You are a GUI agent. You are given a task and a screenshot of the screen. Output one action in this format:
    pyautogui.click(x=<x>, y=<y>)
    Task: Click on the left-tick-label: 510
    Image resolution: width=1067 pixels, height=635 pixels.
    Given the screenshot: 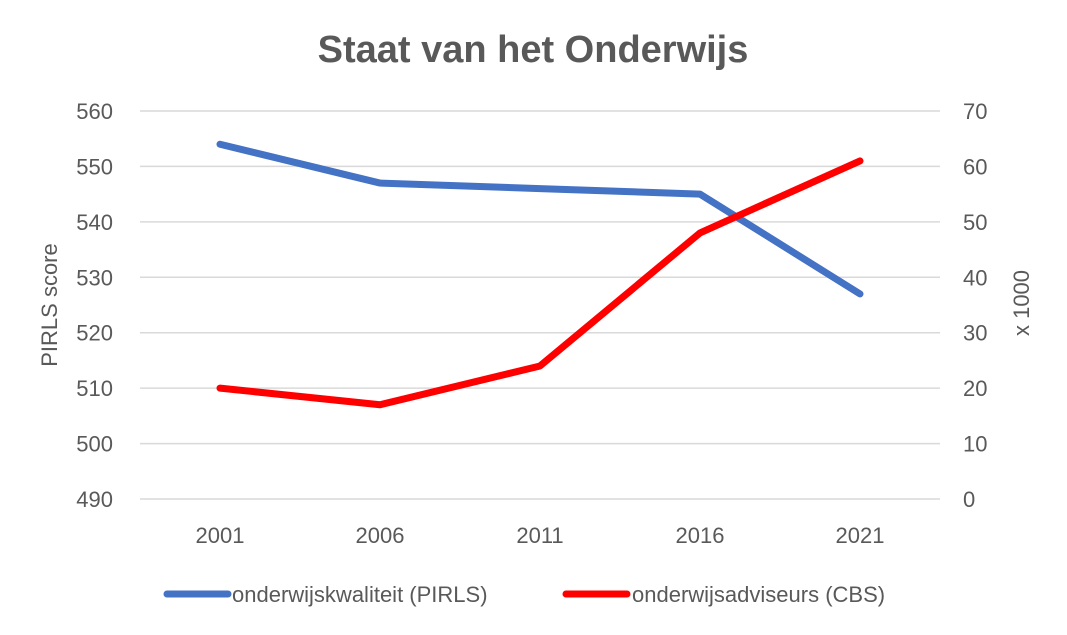 What is the action you would take?
    pyautogui.click(x=94, y=388)
    